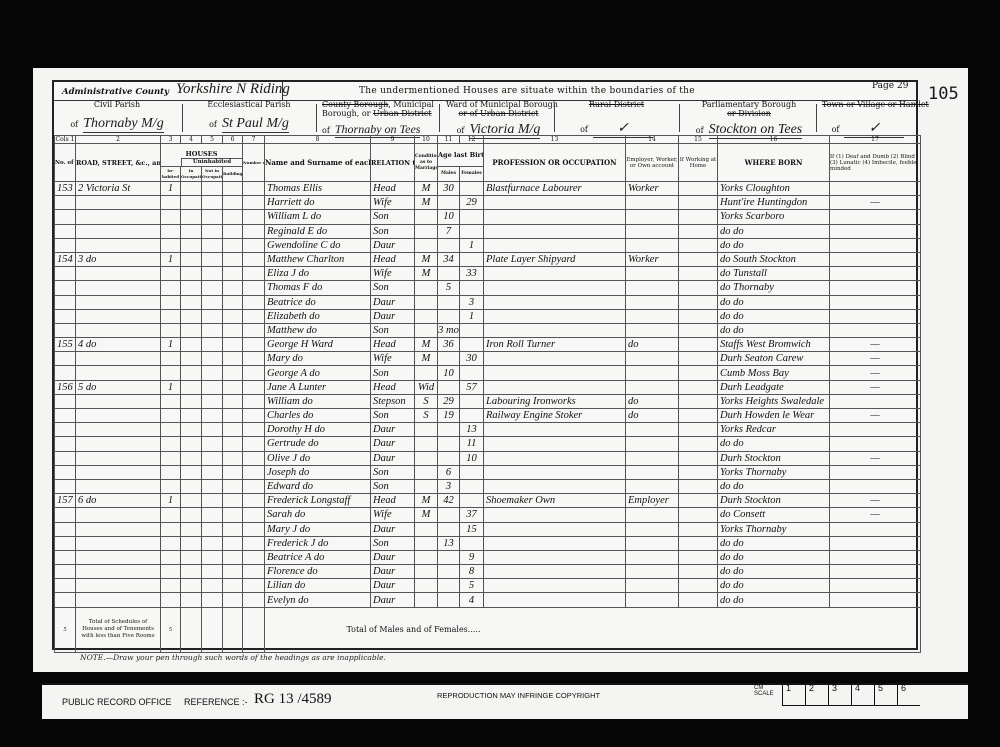  Describe the element at coordinates (317, 162) in the screenshot. I see `col-name: Name and Surname of each Person` at that location.